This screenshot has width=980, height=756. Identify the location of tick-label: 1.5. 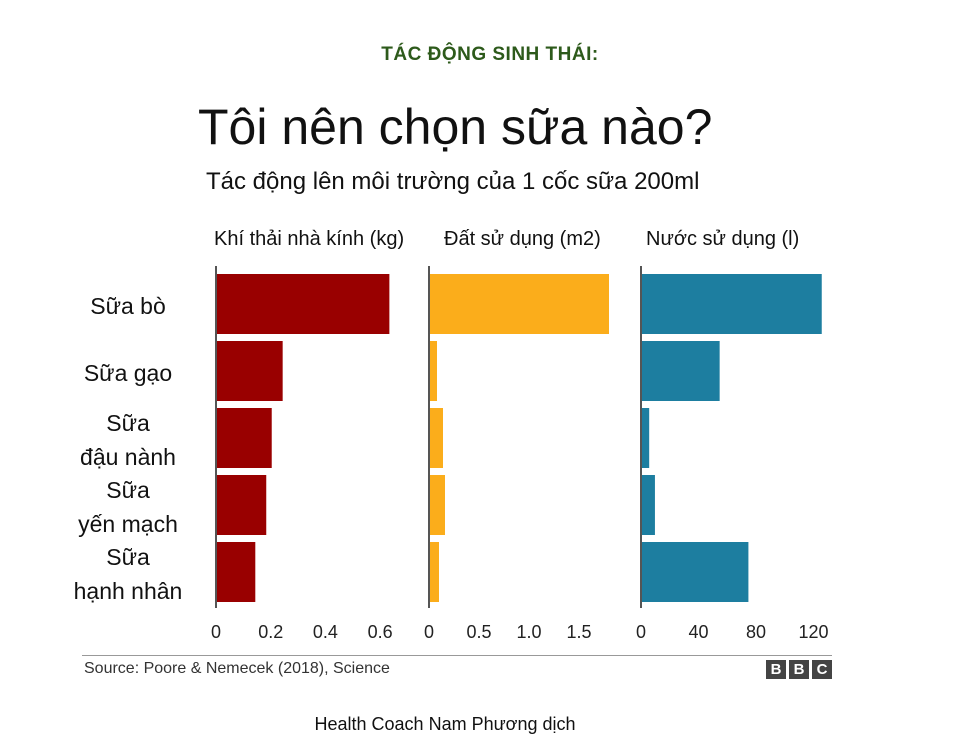
(578, 632).